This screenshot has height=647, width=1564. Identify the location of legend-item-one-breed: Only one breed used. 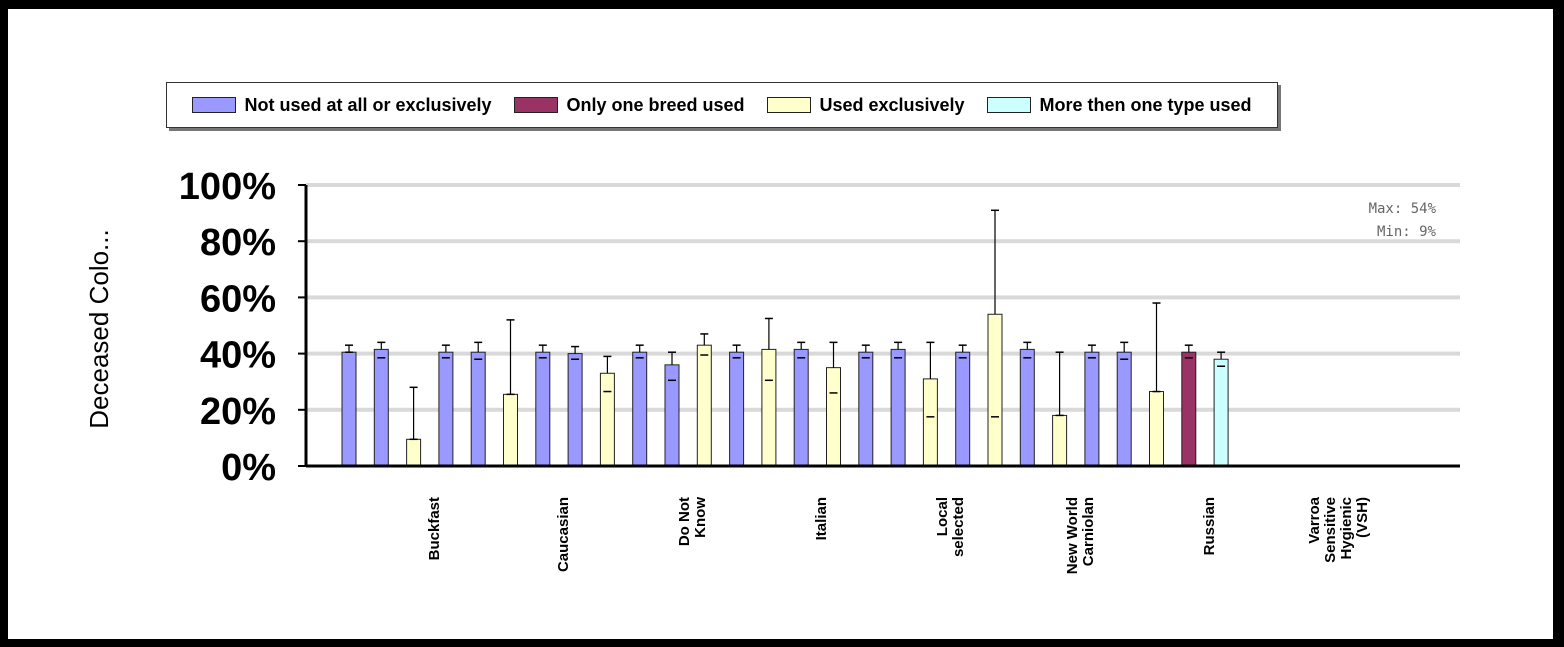
(629, 105).